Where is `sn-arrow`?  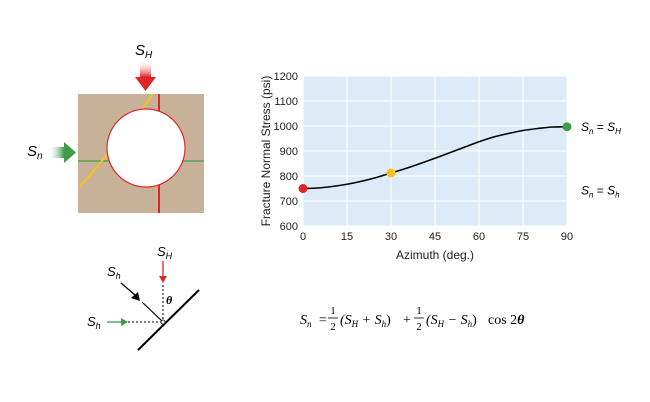 sn-arrow is located at coordinates (62, 152).